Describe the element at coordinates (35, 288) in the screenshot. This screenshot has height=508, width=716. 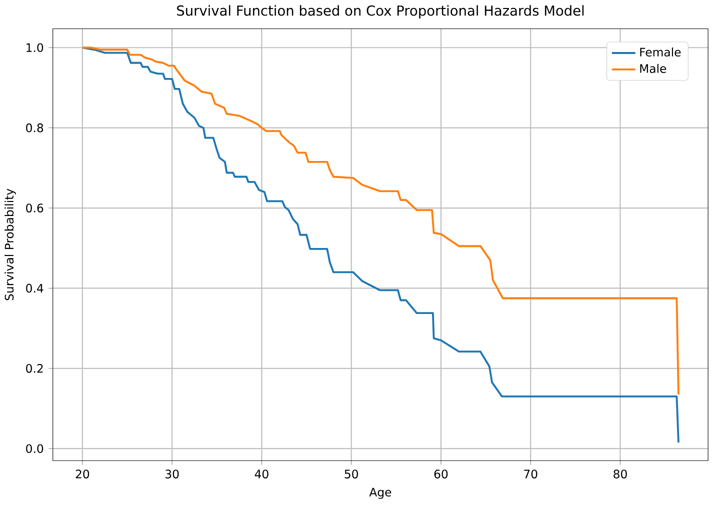
I see `y-tick-label: 0.4` at that location.